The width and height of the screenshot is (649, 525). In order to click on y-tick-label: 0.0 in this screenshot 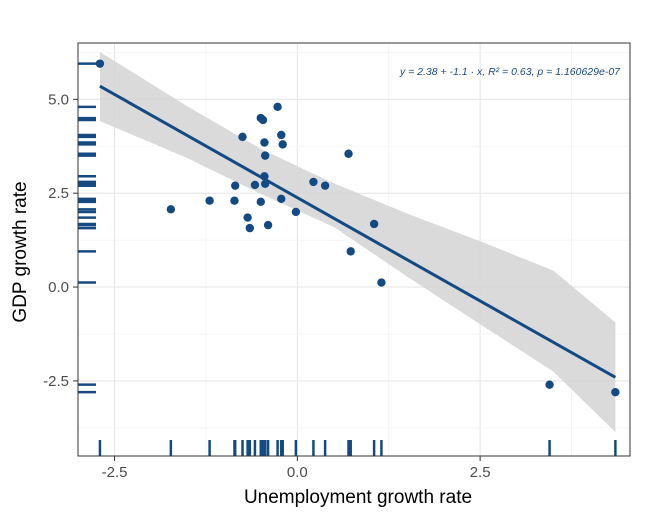, I will do `click(58, 287)`.